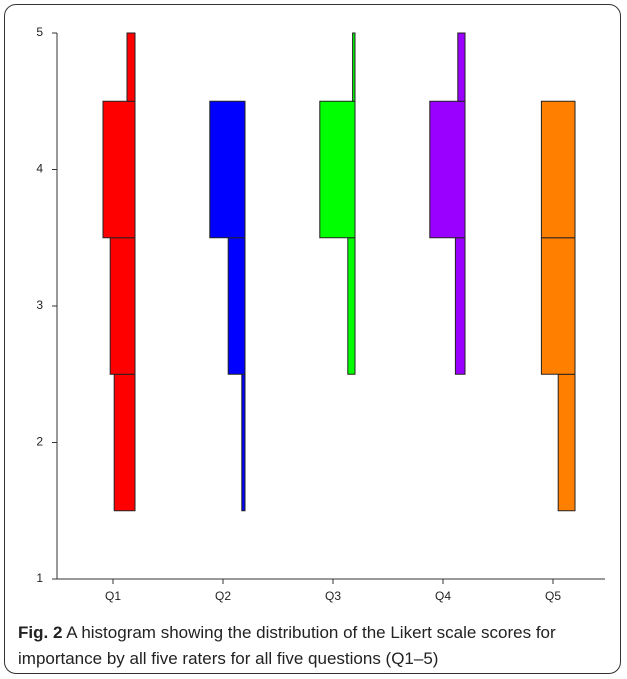 This screenshot has height=679, width=627. Describe the element at coordinates (443, 596) in the screenshot. I see `x-tick-label: Q4` at that location.